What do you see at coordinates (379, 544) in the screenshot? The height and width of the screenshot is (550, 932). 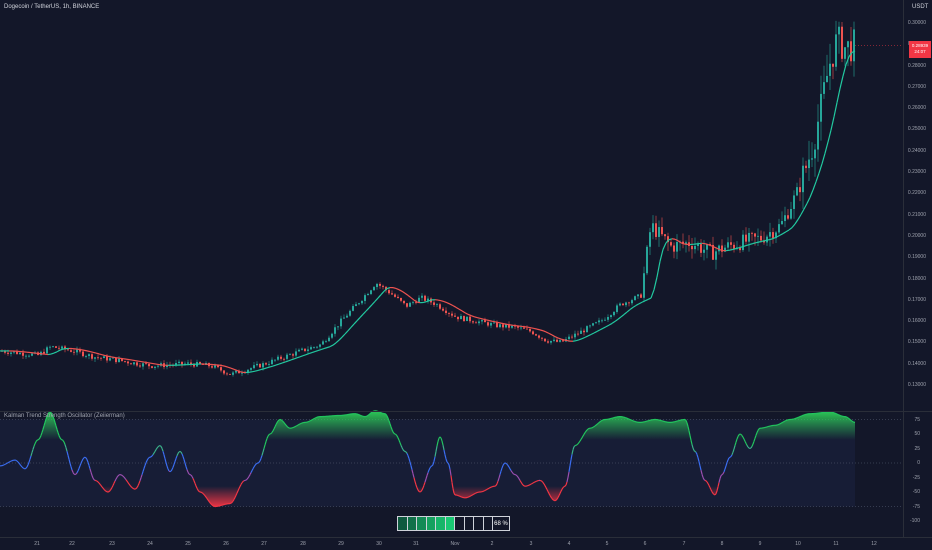 I see `time-axis-label: 30` at bounding box center [379, 544].